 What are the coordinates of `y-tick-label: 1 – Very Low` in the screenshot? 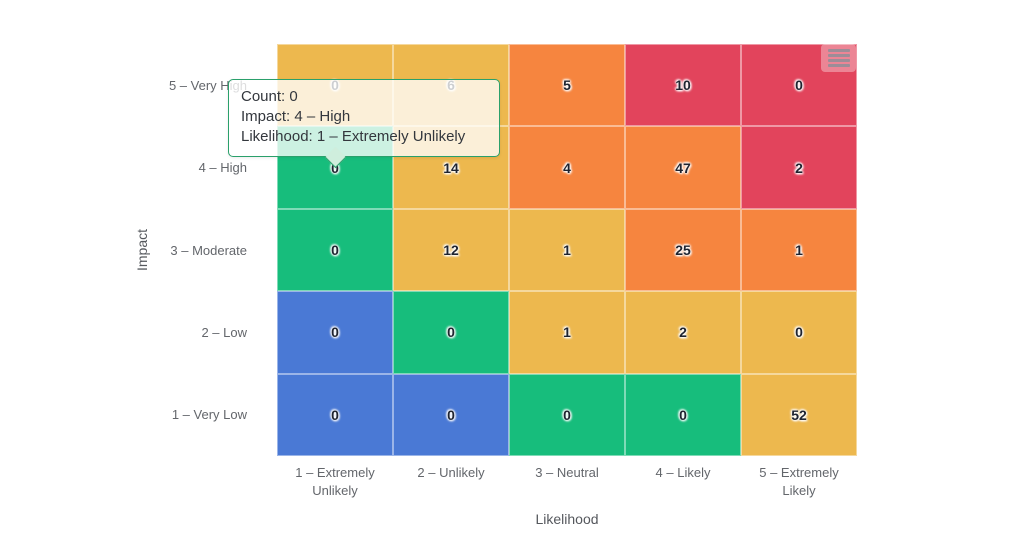 It's located at (209, 415).